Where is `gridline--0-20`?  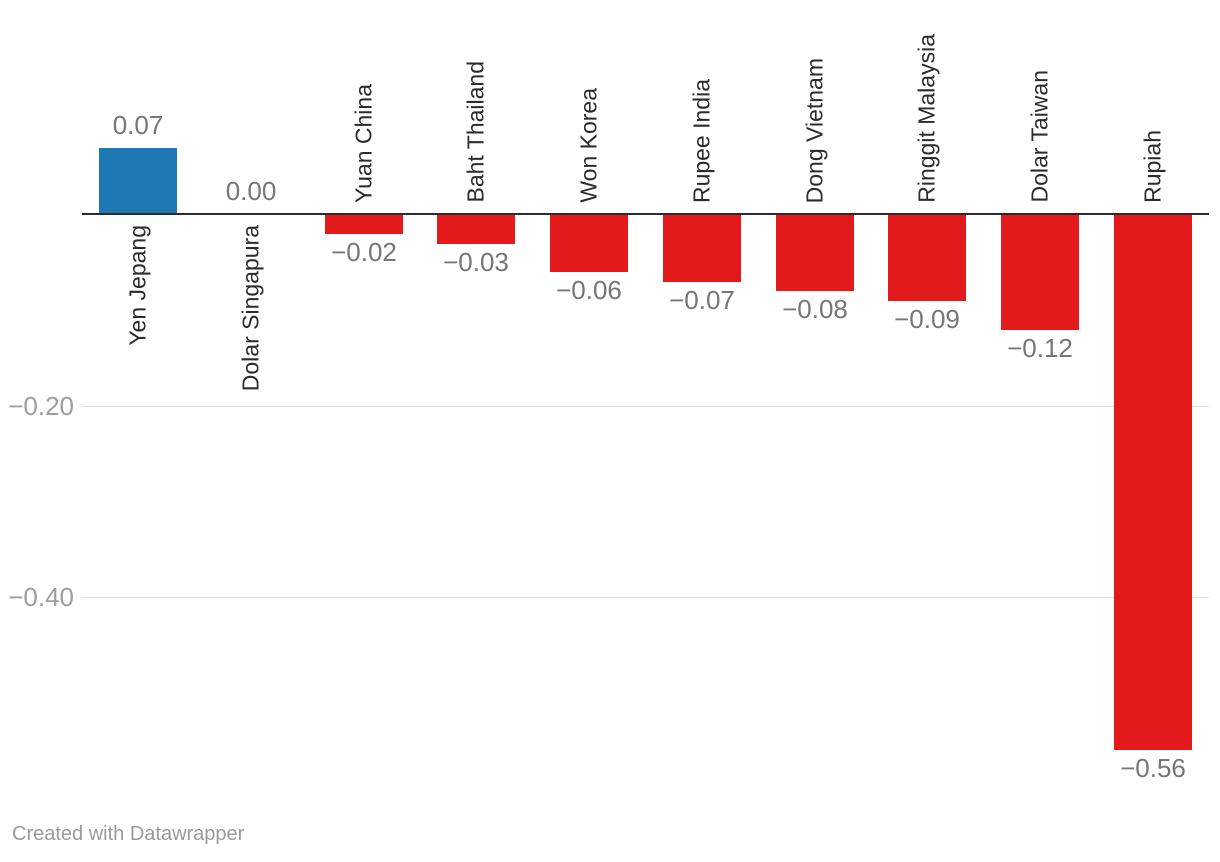
gridline--0-20 is located at coordinates (645, 406).